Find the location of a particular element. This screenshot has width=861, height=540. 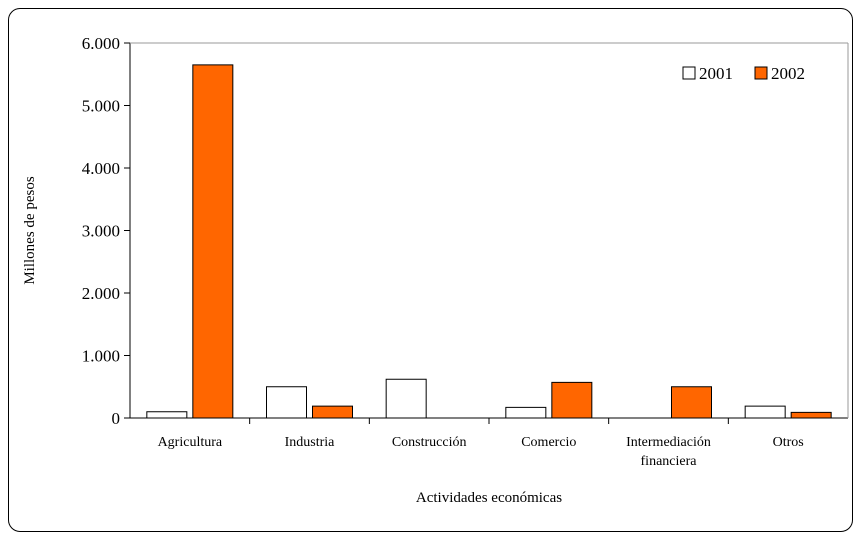

x-category-label: Intermediación is located at coordinates (668, 442).